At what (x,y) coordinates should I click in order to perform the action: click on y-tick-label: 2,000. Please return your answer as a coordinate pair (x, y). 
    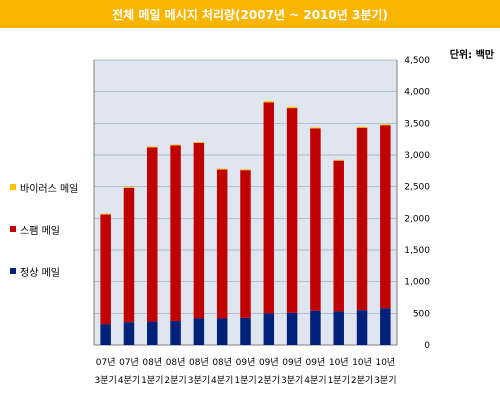
    Looking at the image, I should click on (417, 219).